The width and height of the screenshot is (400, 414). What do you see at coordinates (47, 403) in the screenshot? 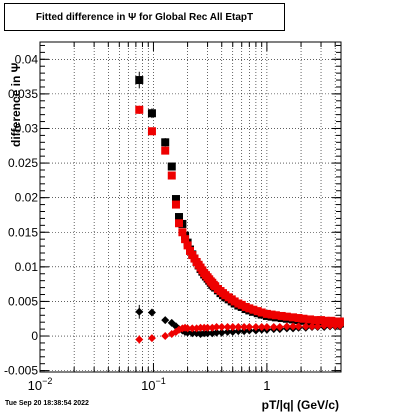
I see `timestamp: Tue Sep 20 18:38:54 2022` at bounding box center [47, 403].